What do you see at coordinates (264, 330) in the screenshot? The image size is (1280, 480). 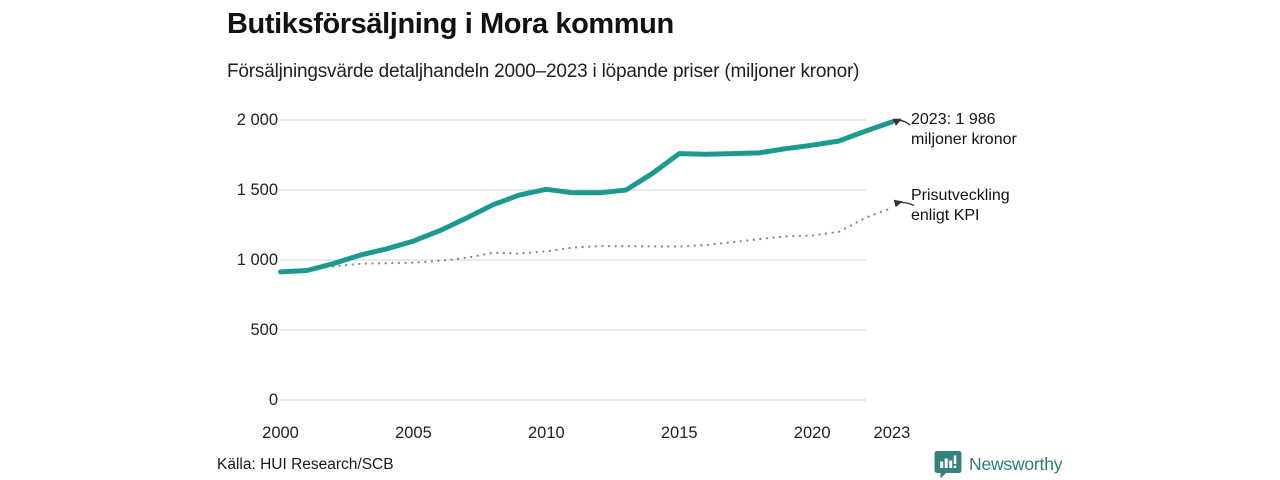 I see `y-tick-500: 500` at bounding box center [264, 330].